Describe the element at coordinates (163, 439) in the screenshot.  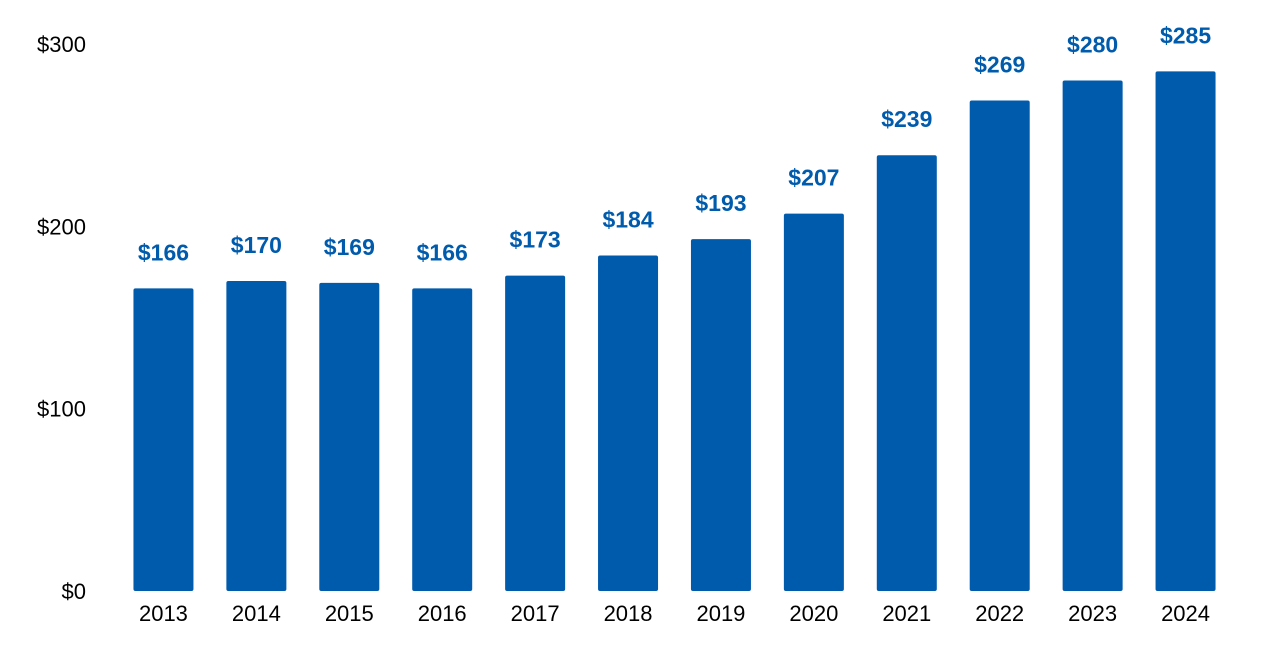
I see `bar-2013` at that location.